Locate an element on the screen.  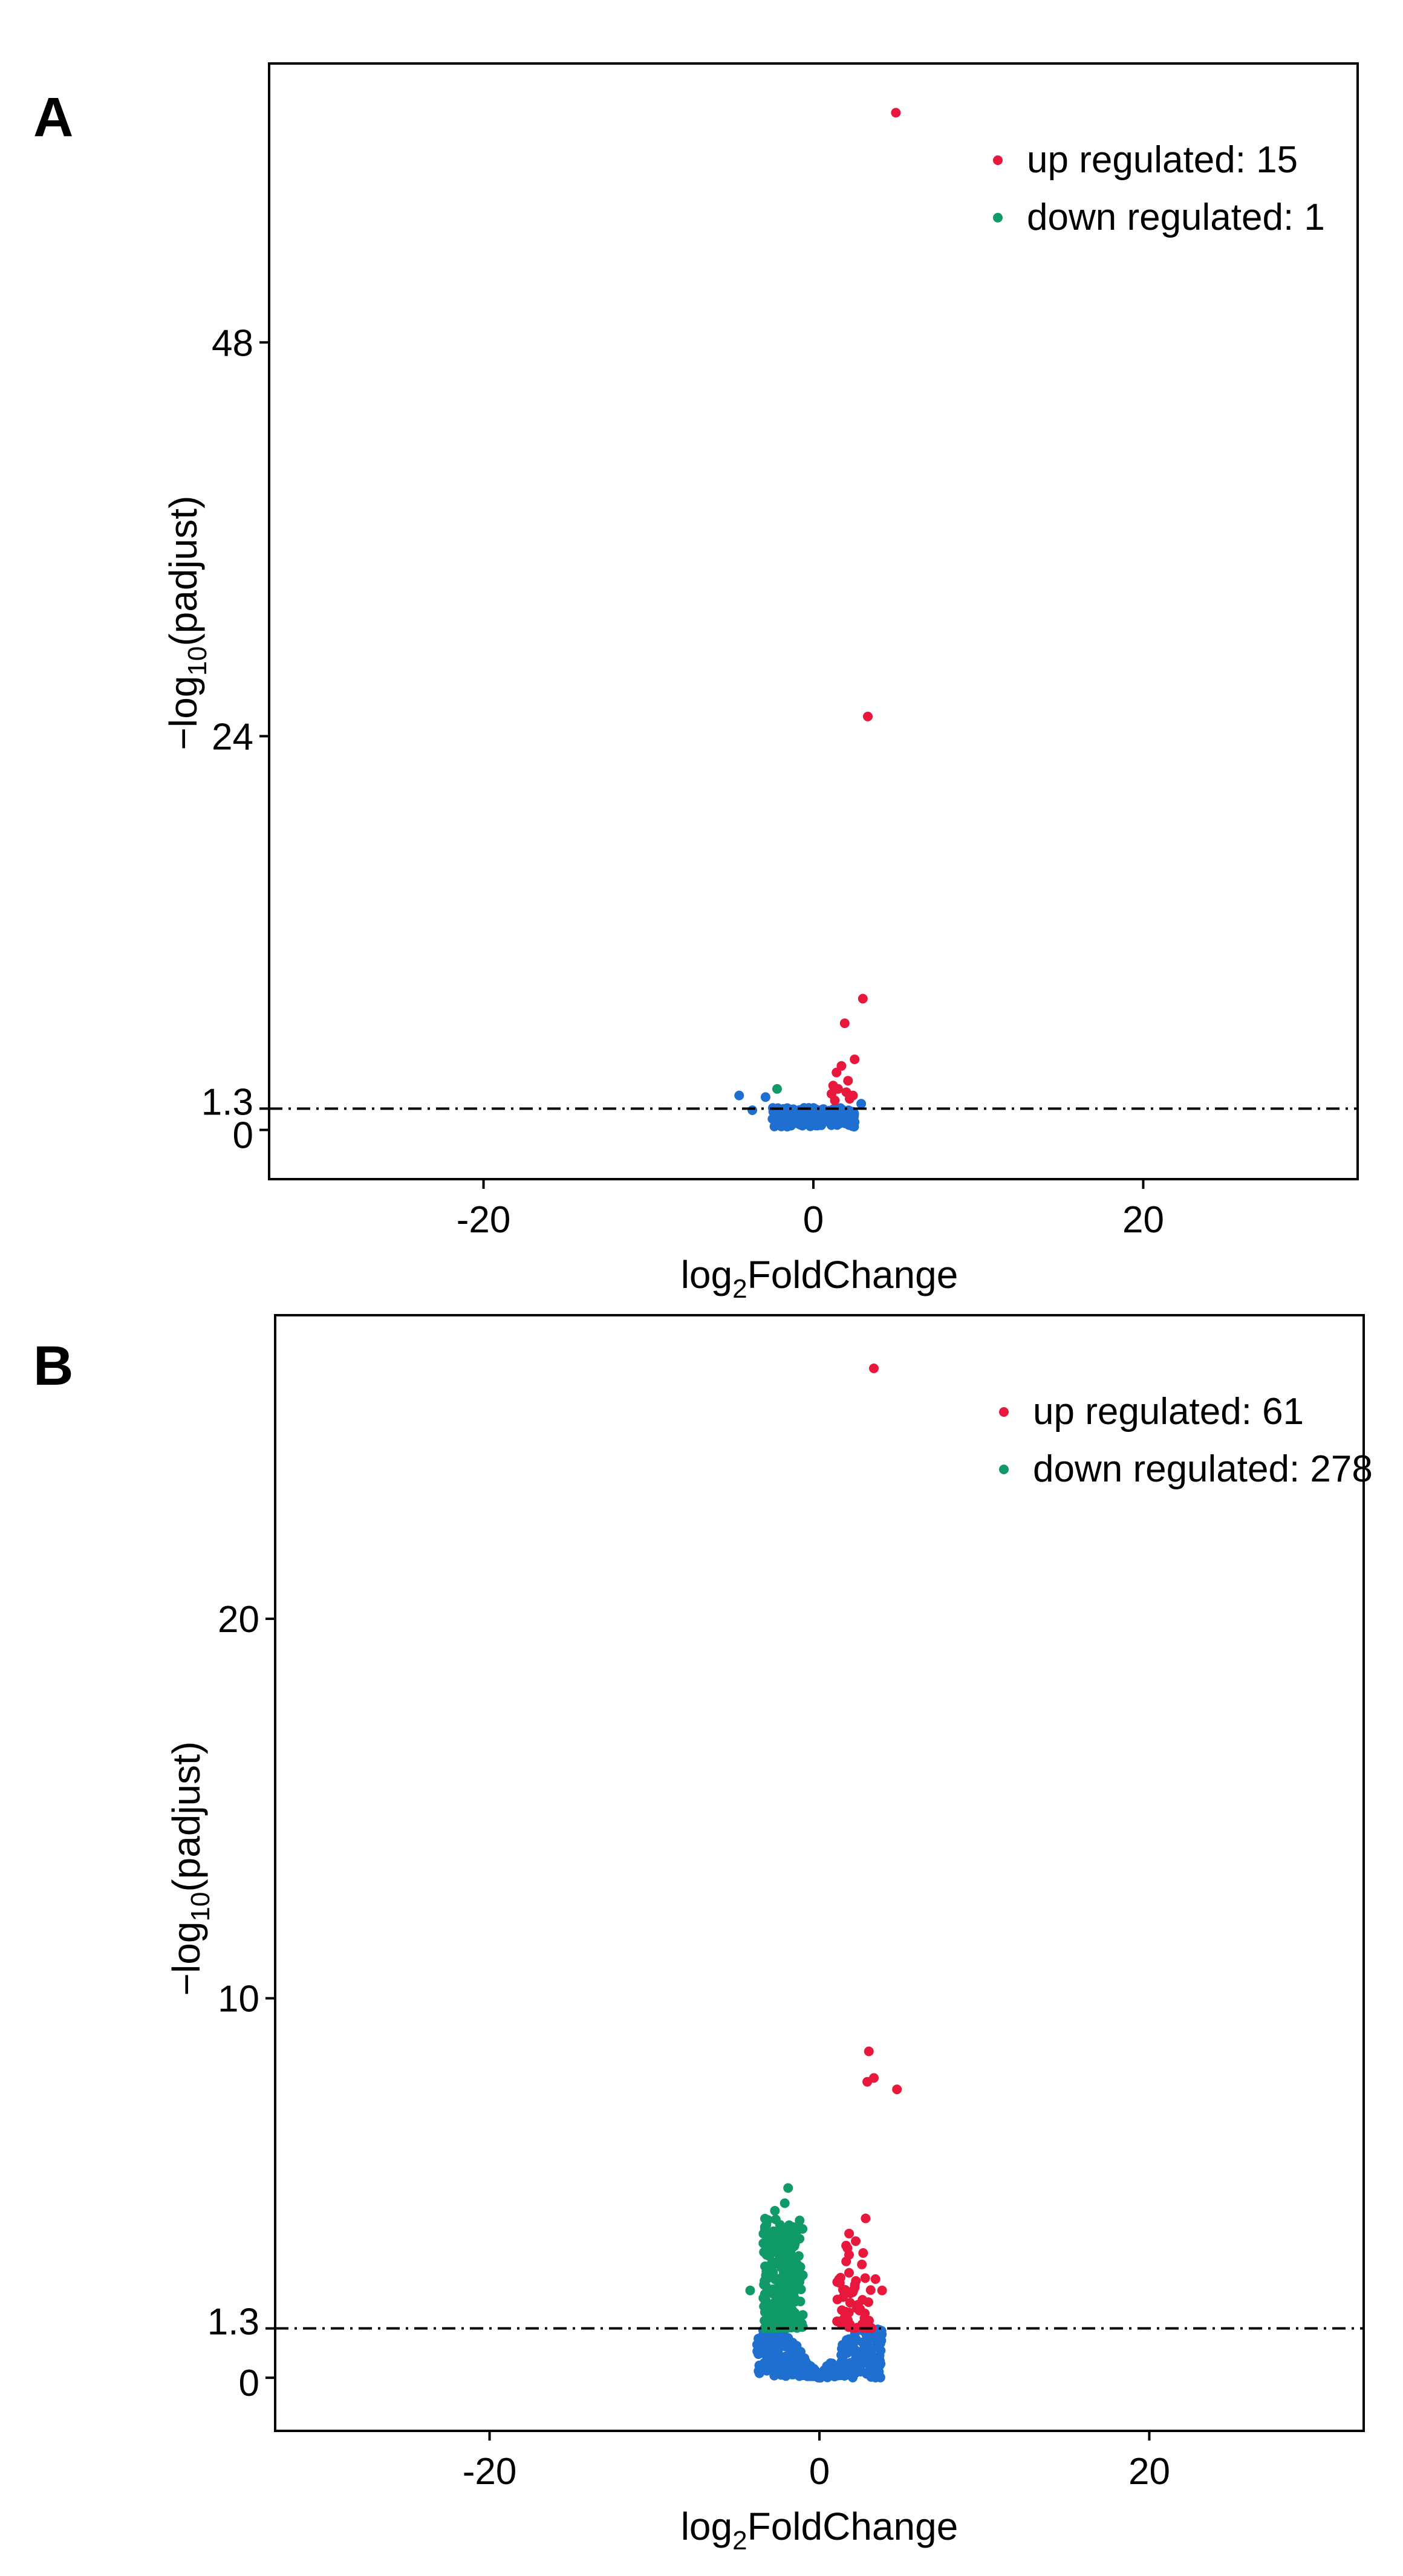
x-tick-label: 20 is located at coordinates (1143, 1220).